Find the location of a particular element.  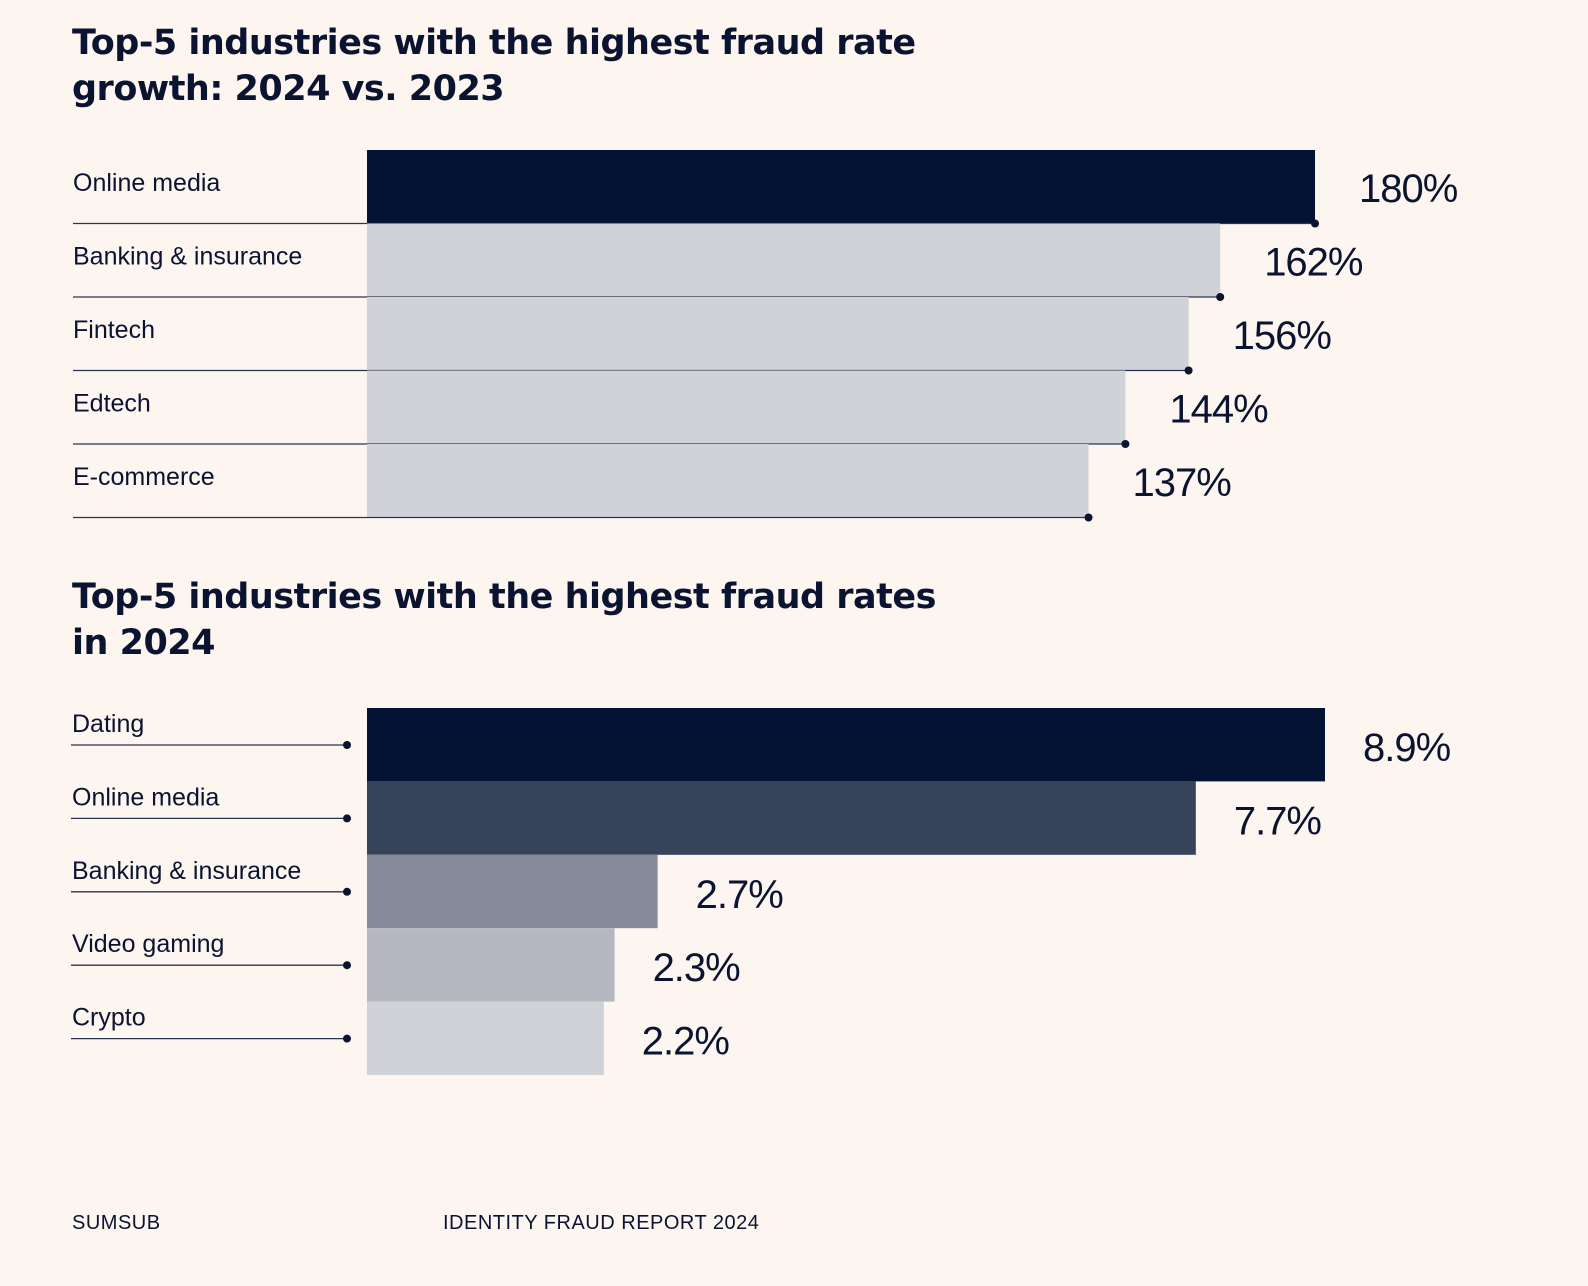

value-label-banking-and-insurance: 2.7% is located at coordinates (740, 895).